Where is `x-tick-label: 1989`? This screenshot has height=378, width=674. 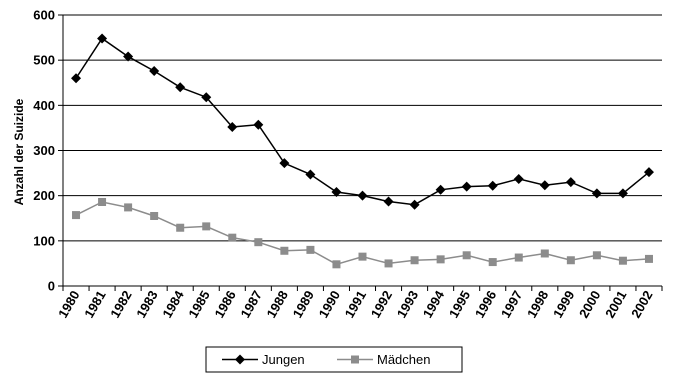
x-tick-label: 1989 is located at coordinates (303, 304).